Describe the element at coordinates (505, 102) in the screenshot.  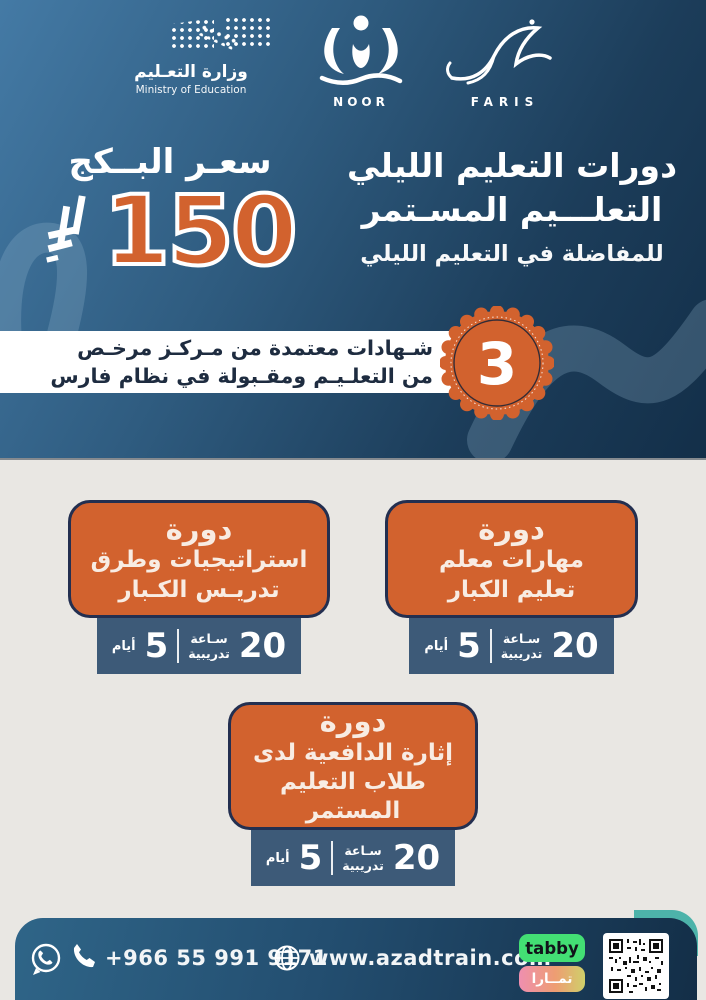
I see `faris-label: FARIS` at that location.